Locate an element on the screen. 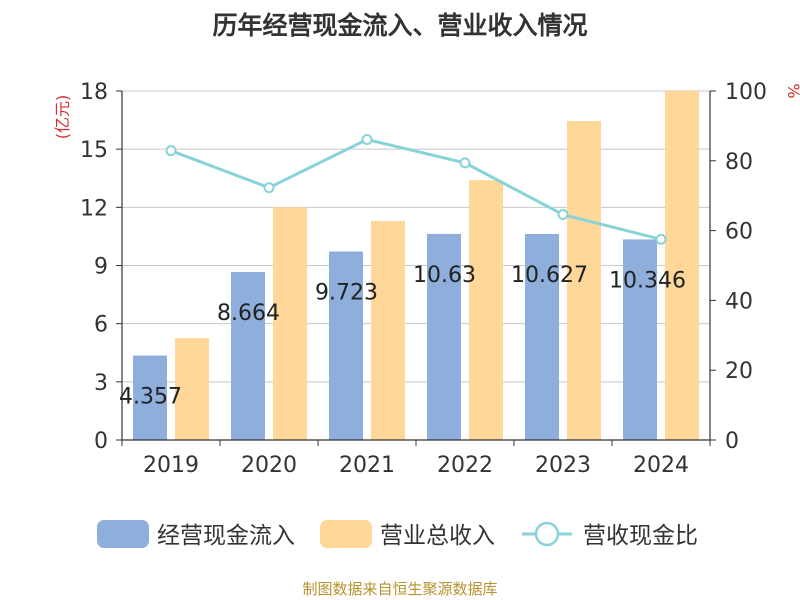 The image size is (800, 600). x-tick-label: 2019 is located at coordinates (171, 465).